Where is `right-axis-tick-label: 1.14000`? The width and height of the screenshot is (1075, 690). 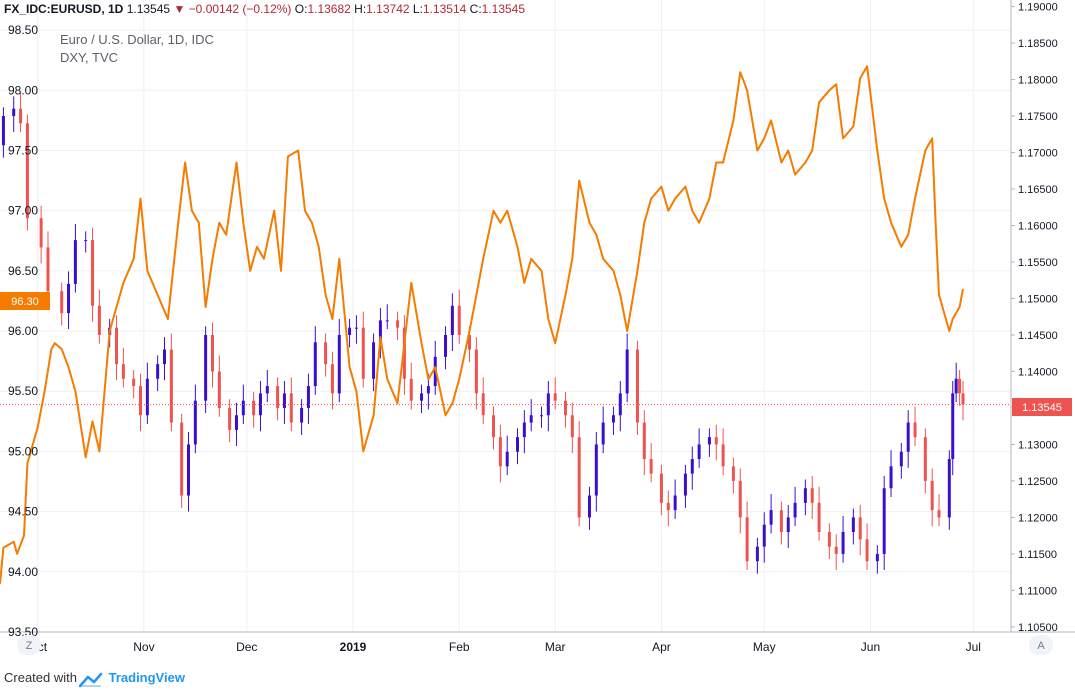 right-axis-tick-label: 1.14000 is located at coordinates (1038, 372).